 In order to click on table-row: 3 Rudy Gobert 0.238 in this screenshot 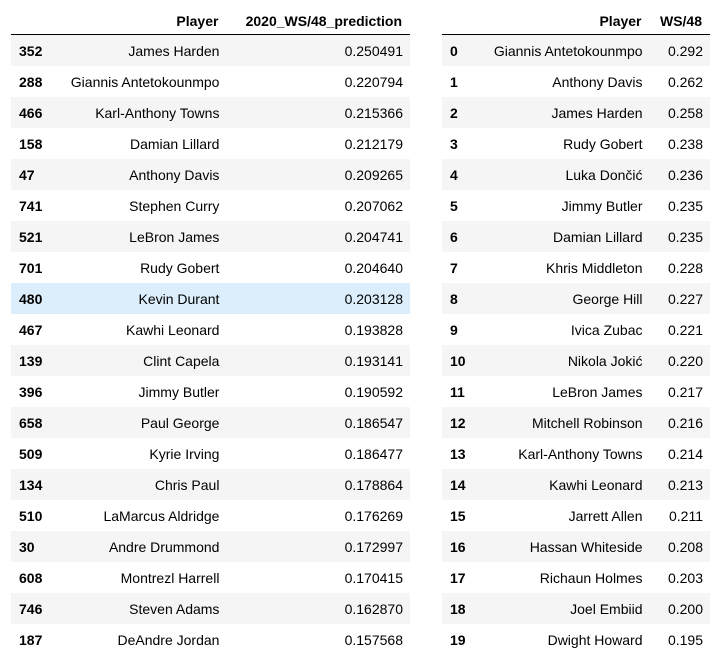, I will do `click(576, 143)`.